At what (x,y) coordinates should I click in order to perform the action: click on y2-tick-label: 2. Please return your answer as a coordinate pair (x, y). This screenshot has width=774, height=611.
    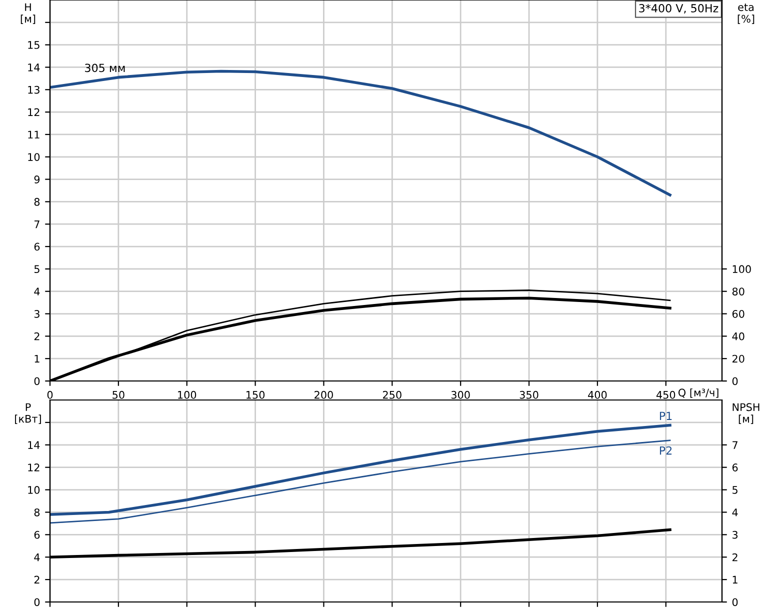
    Looking at the image, I should click on (735, 557).